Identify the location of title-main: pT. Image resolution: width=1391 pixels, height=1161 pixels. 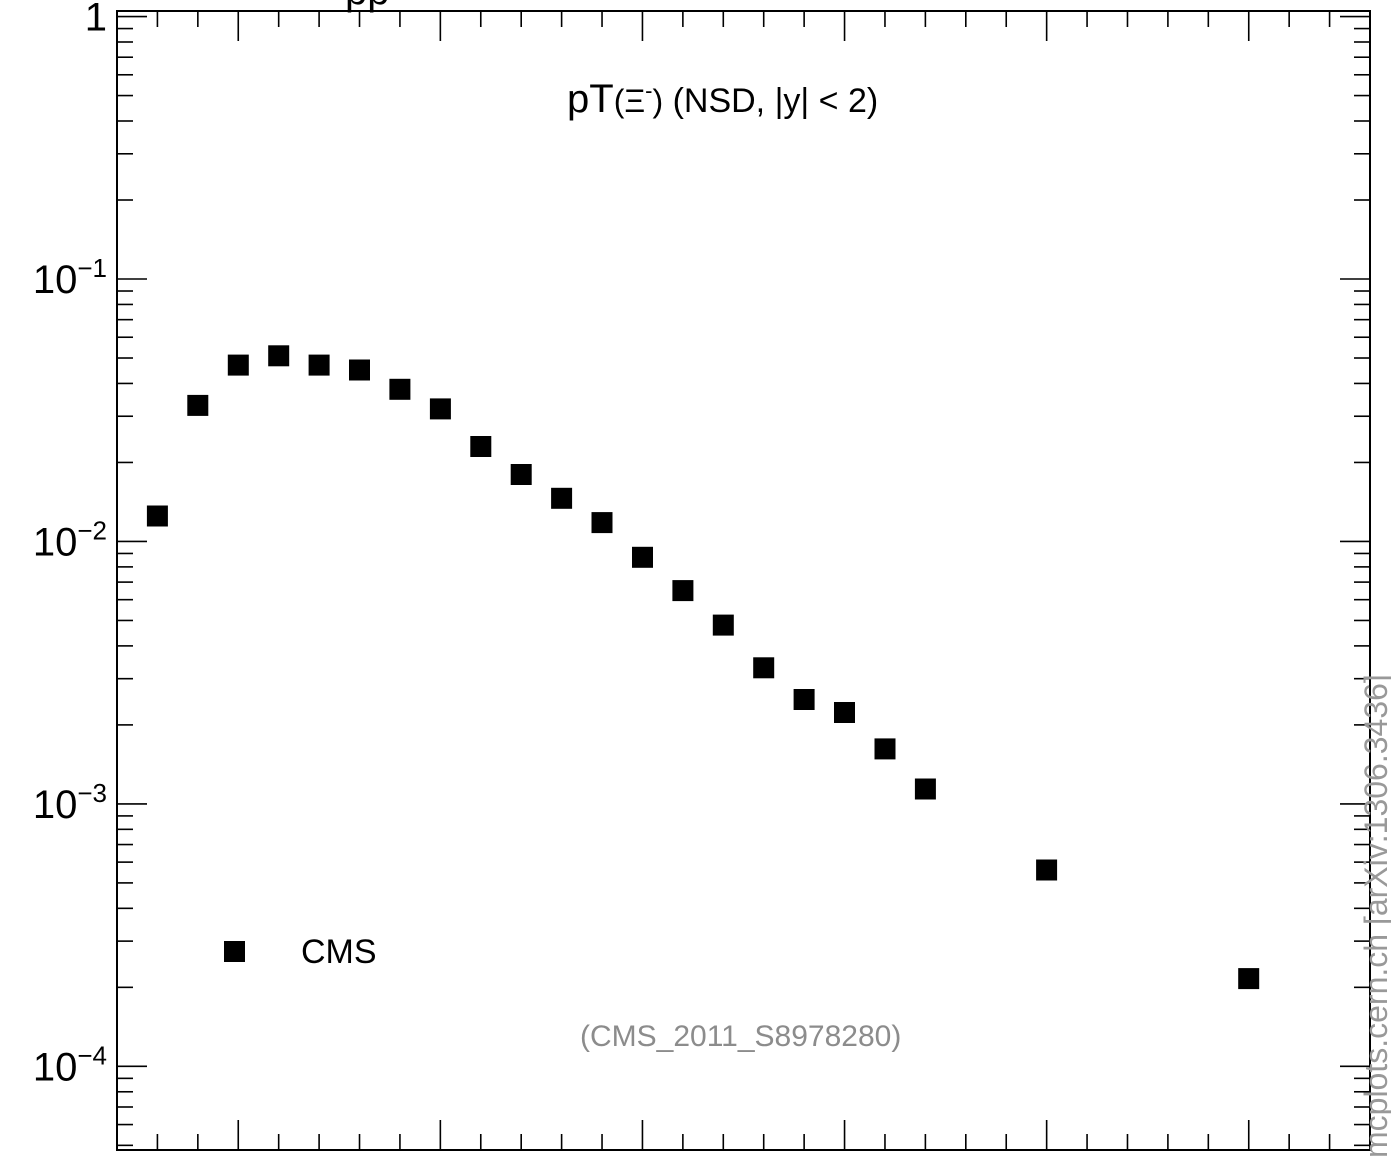
(590, 99).